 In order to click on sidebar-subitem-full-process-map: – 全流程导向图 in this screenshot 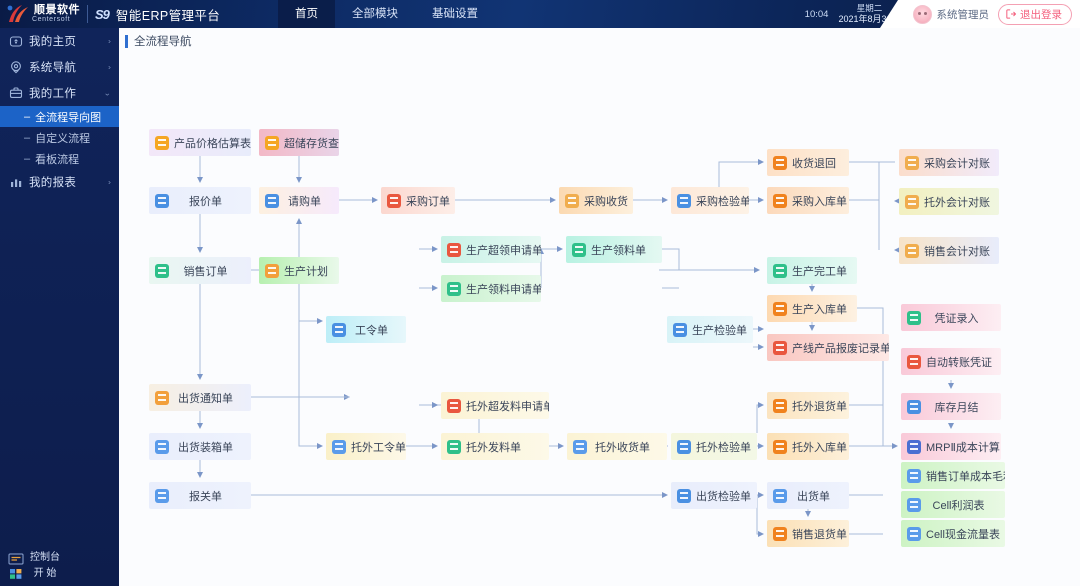, I will do `click(59, 116)`.